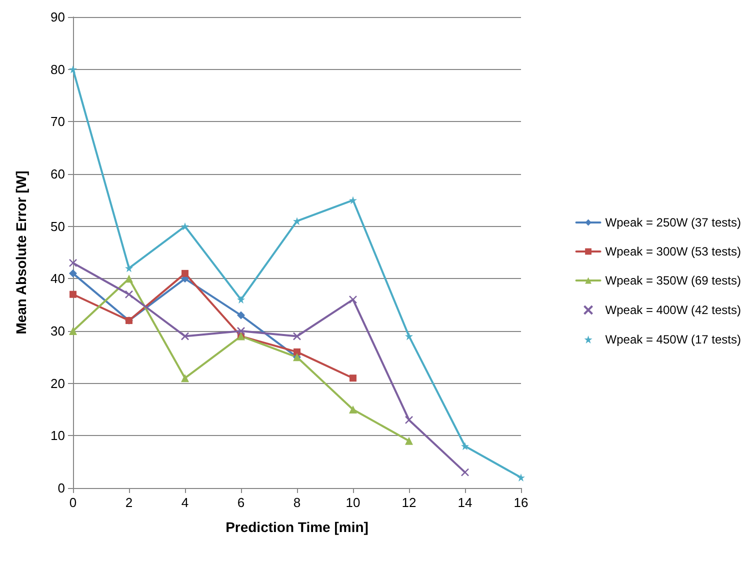  Describe the element at coordinates (57, 17) in the screenshot. I see `y-tick-label: 90` at that location.